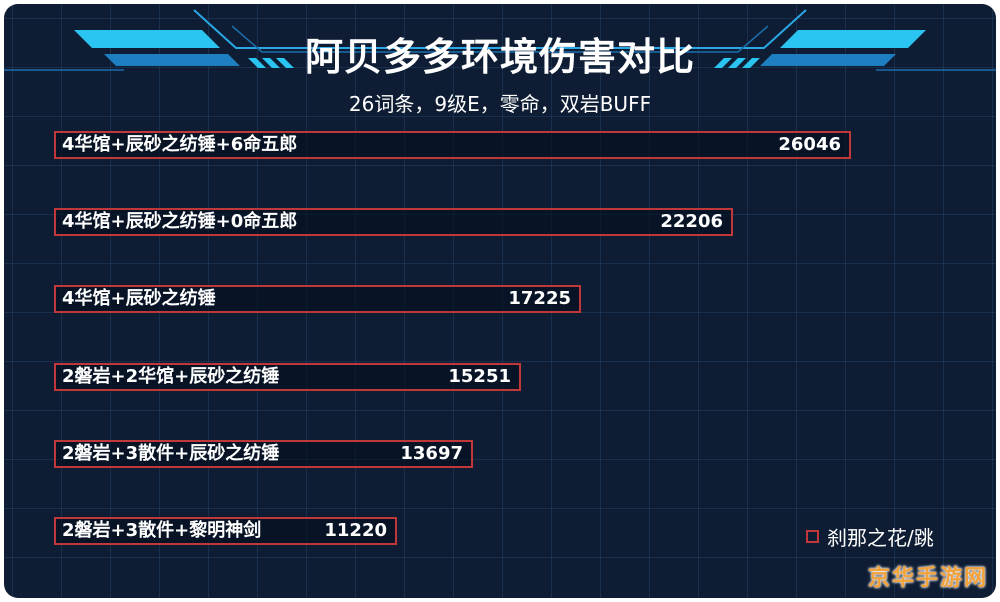  What do you see at coordinates (500, 104) in the screenshot?
I see `chart-subtitle: 26词条，9级E，零命，双岩BUFF` at bounding box center [500, 104].